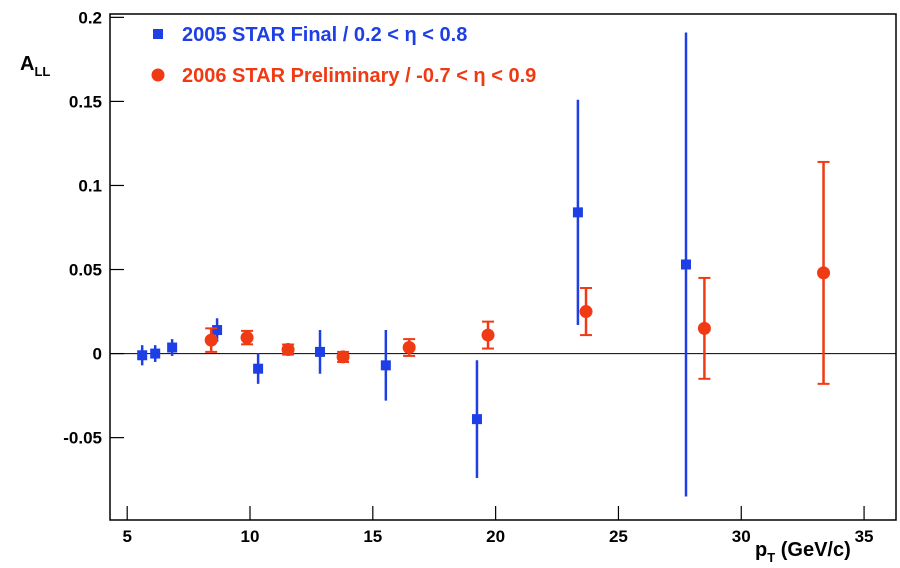 The height and width of the screenshot is (568, 900). Describe the element at coordinates (618, 536) in the screenshot. I see `x-tick-label: 25` at that location.